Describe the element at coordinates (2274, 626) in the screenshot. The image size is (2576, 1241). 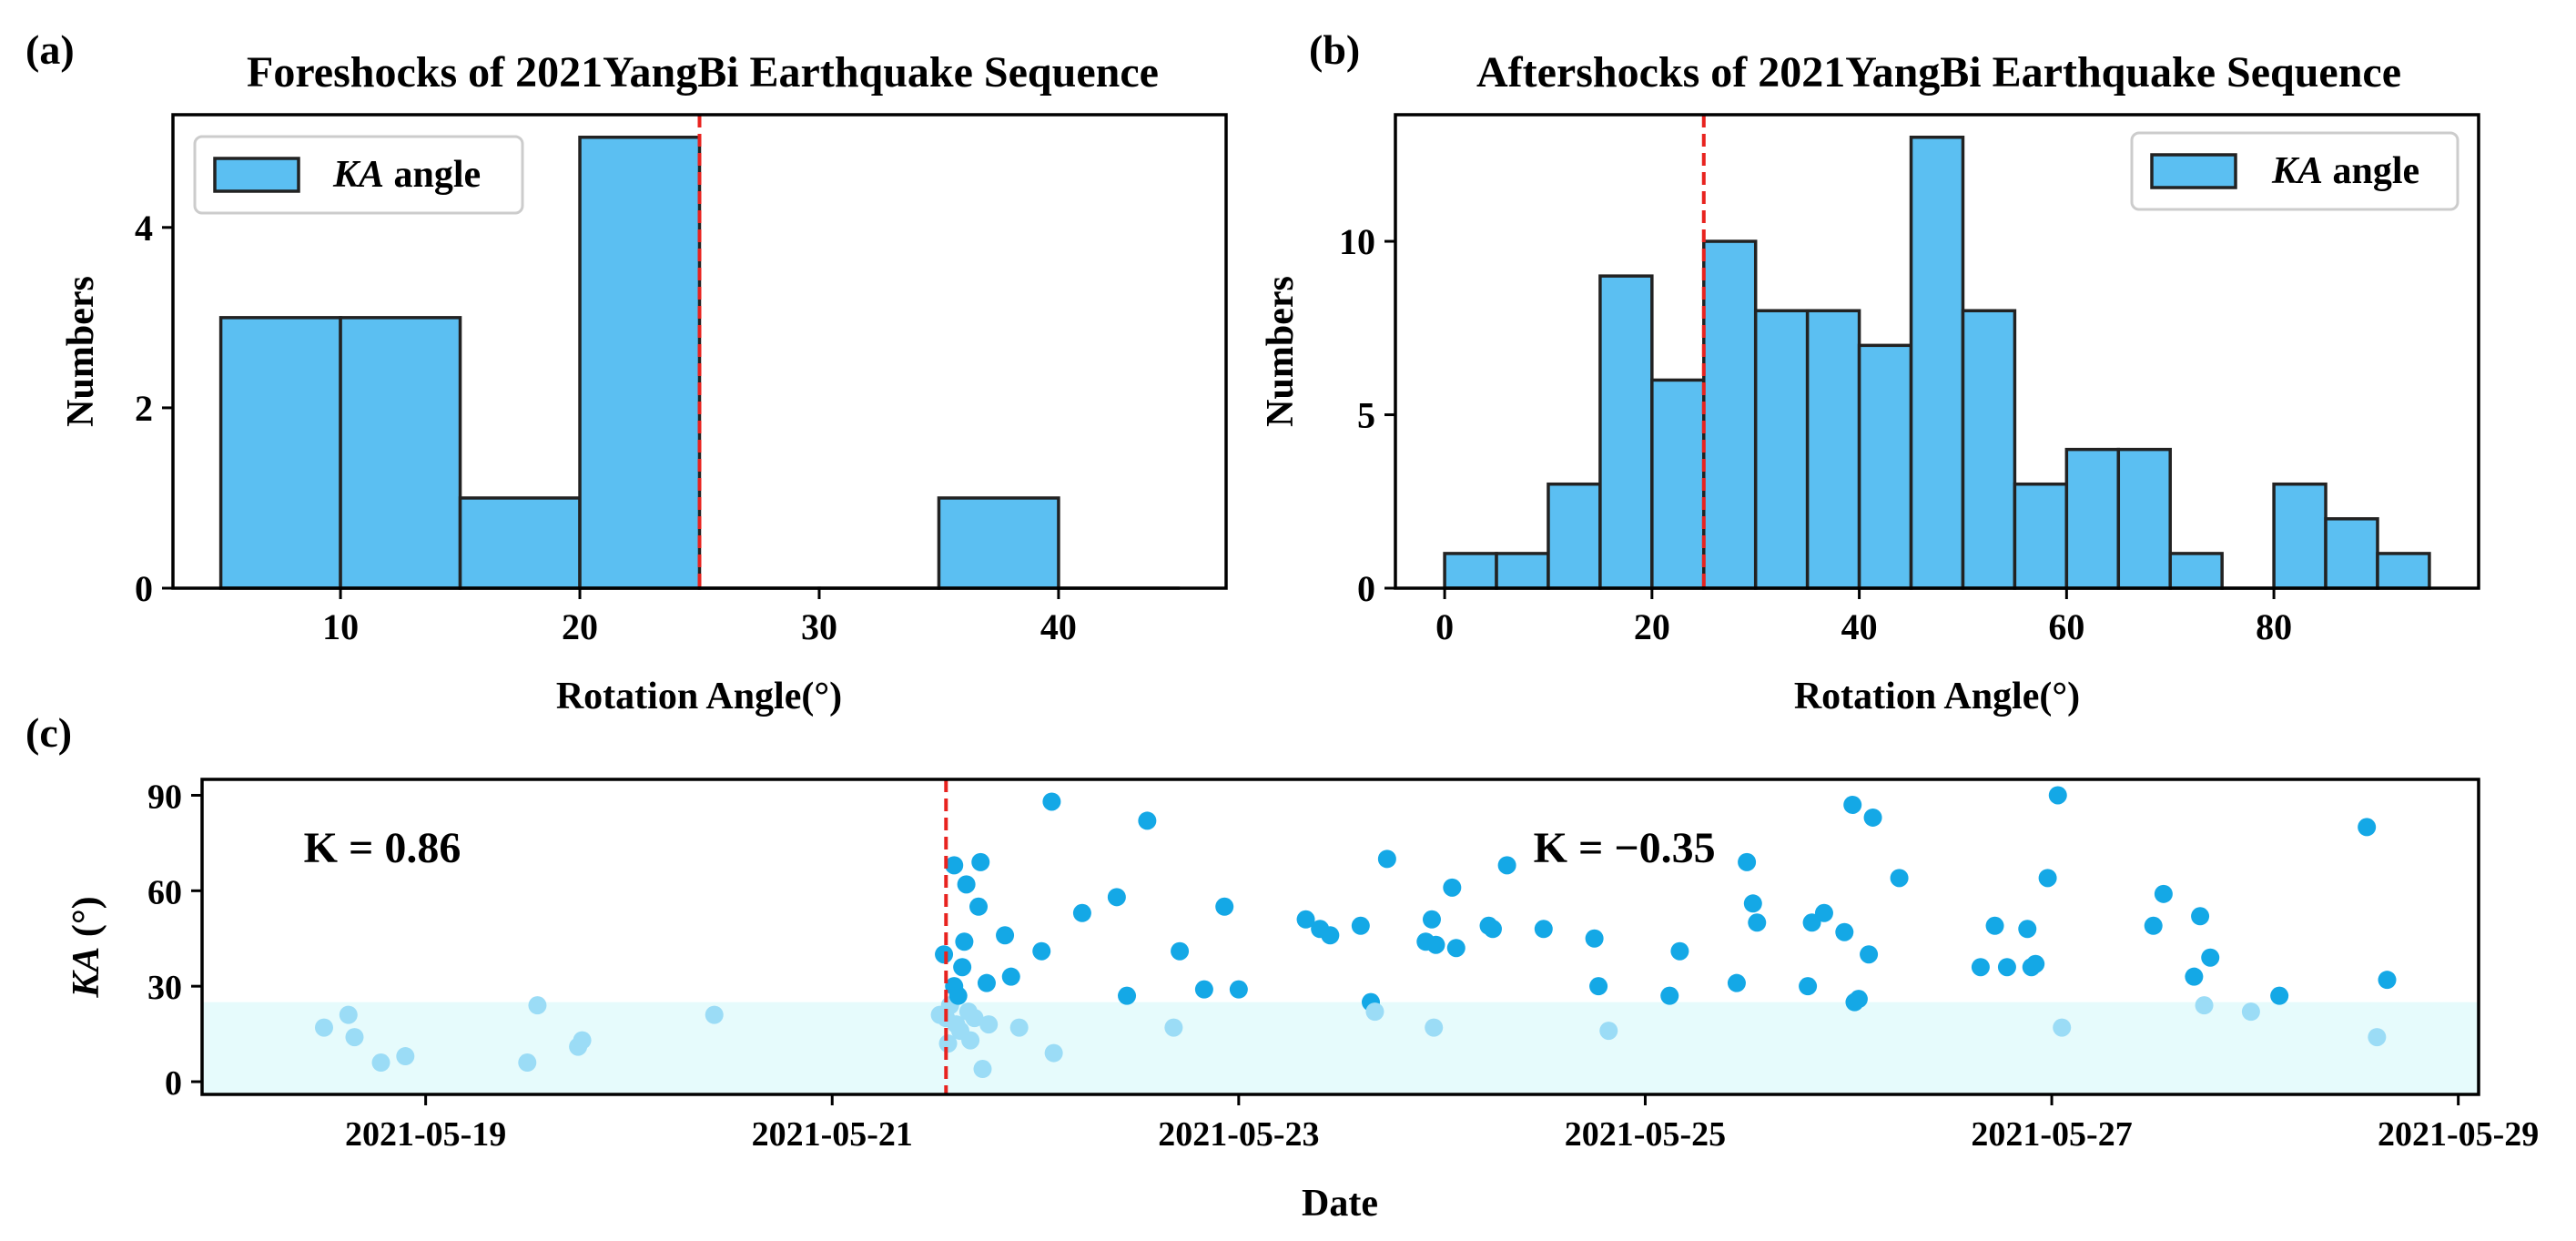
I see `panel-b-x-tick-label: 80` at that location.